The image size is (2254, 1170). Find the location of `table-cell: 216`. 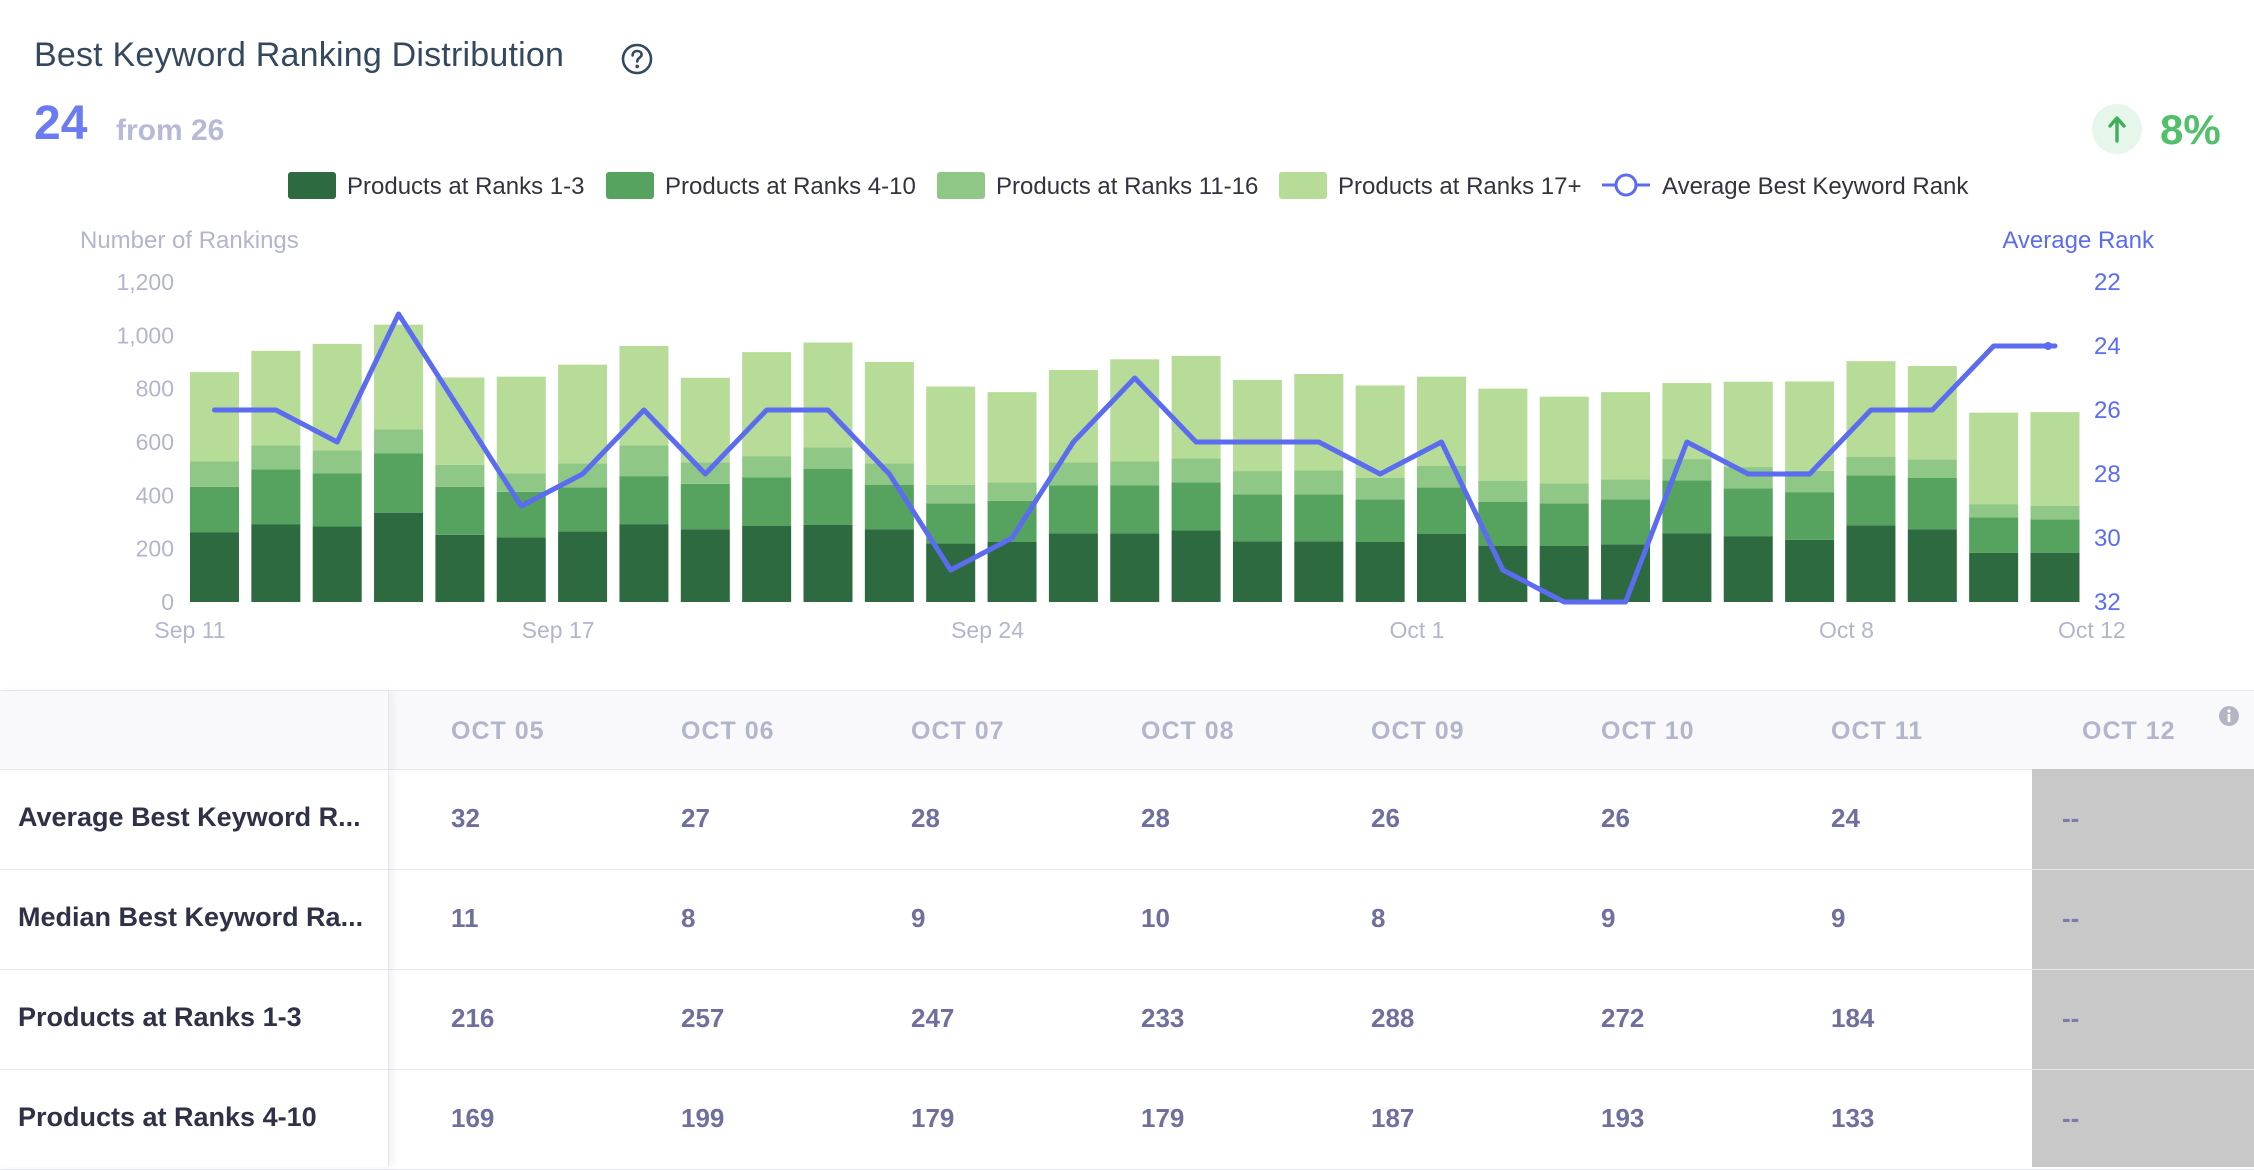

table-cell: 216 is located at coordinates (473, 1018).